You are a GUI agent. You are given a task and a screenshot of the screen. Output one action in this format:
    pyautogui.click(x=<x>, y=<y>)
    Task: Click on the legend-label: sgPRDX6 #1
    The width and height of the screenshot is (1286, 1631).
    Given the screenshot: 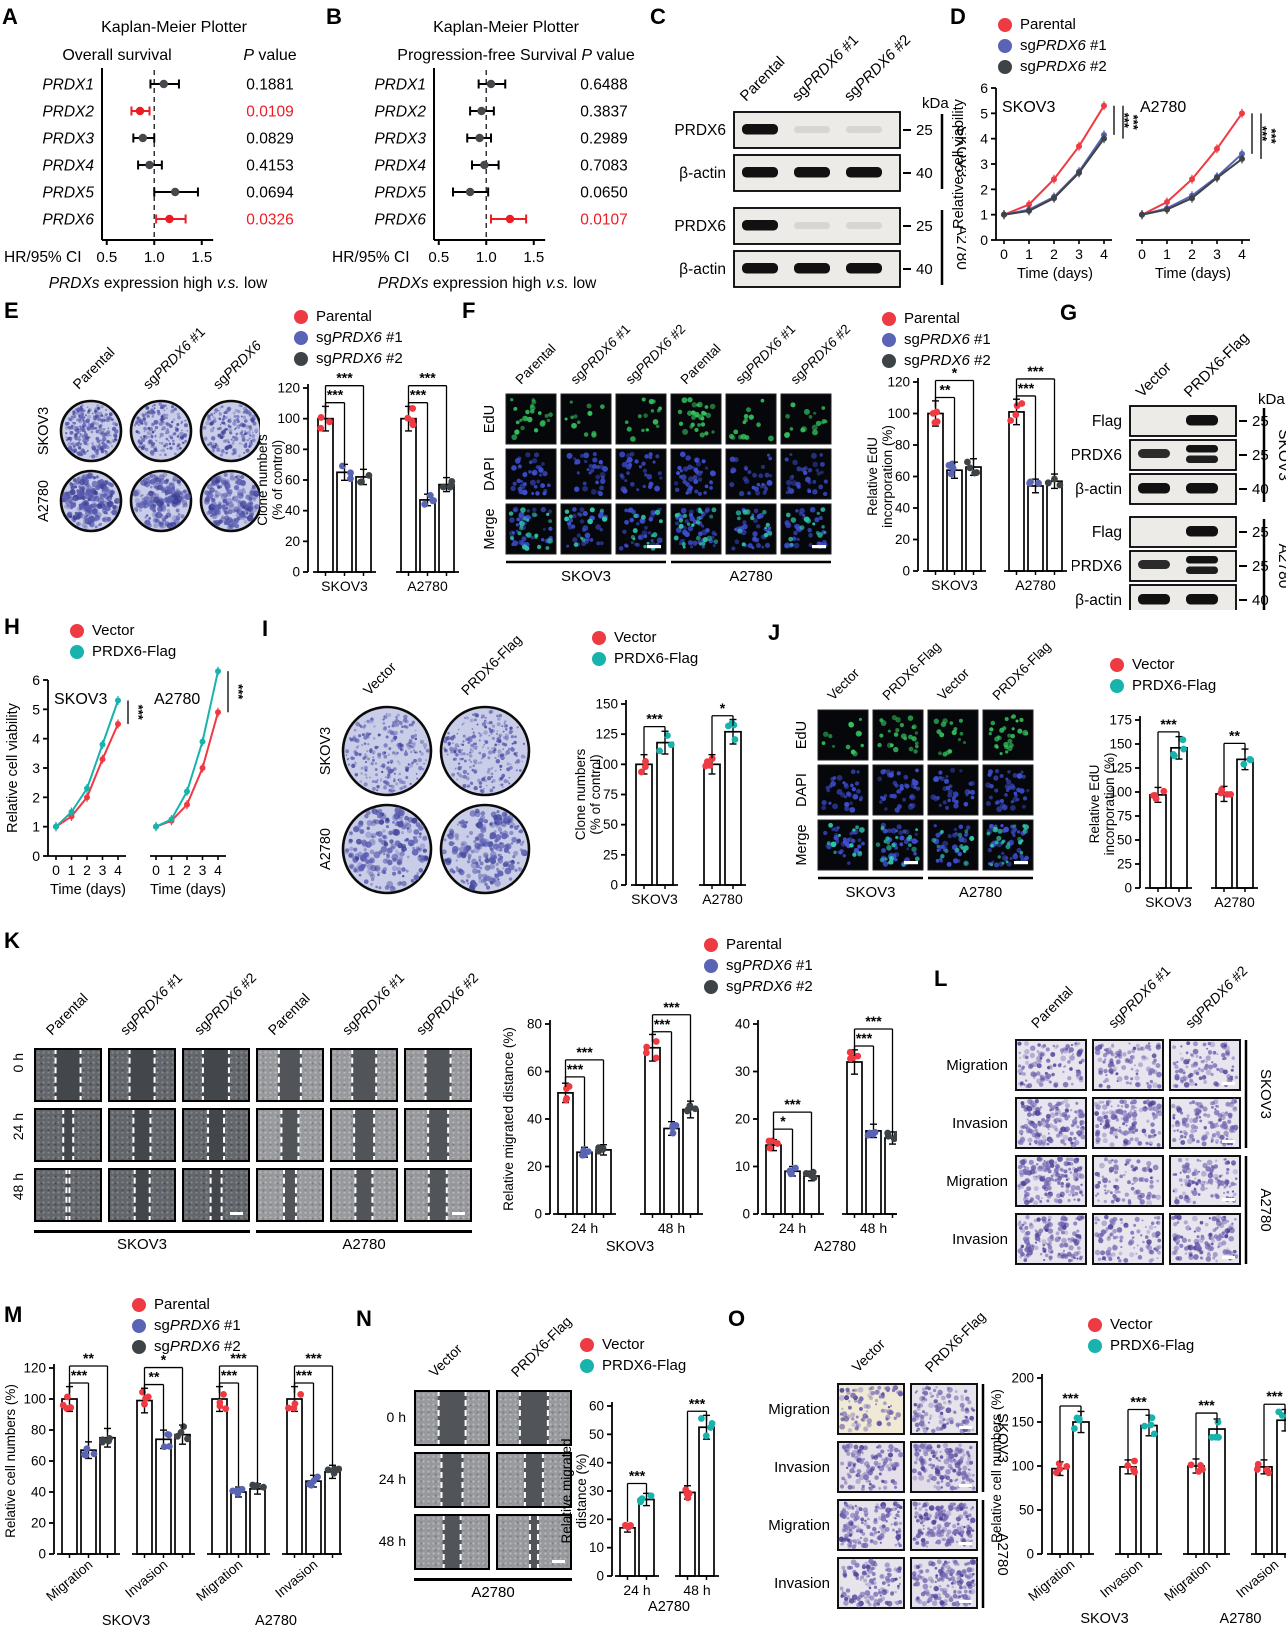 What is the action you would take?
    pyautogui.click(x=947, y=339)
    